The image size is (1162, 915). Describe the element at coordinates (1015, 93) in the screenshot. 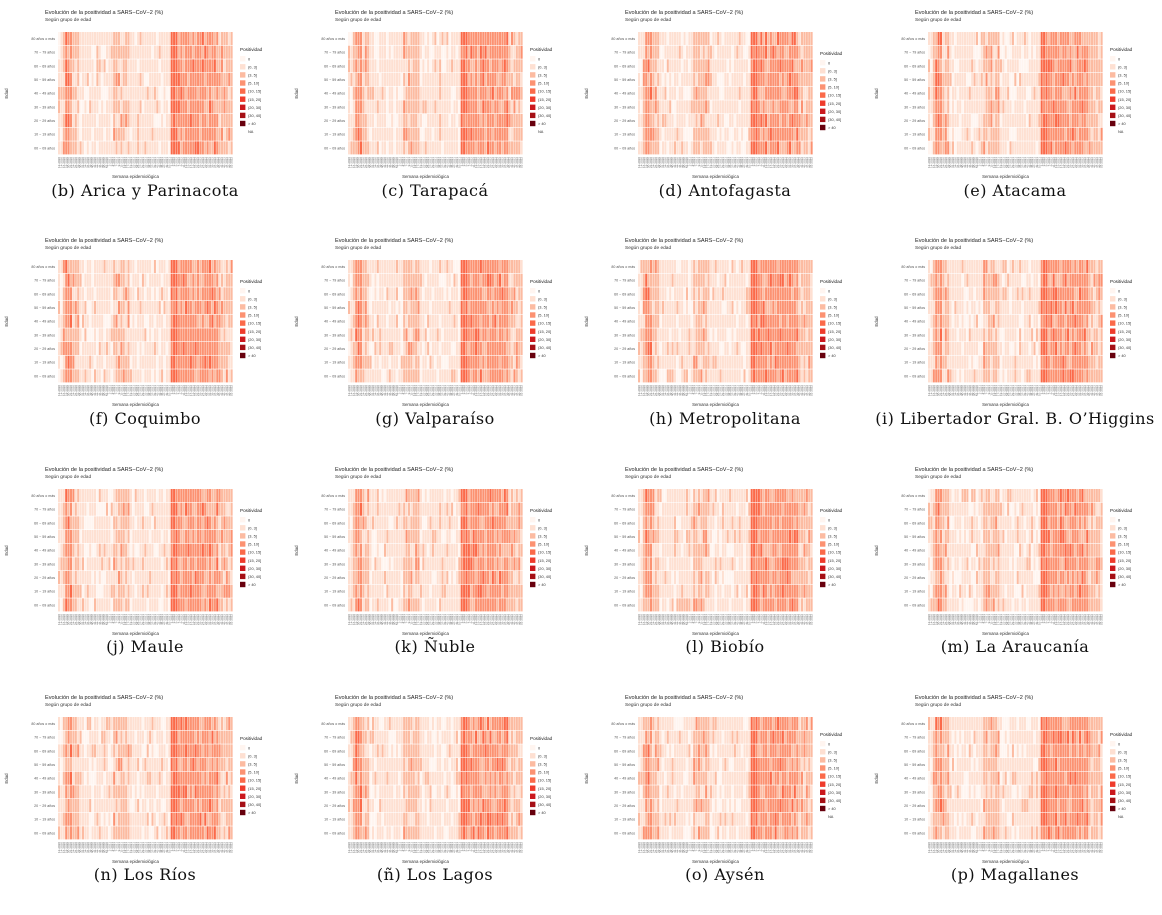

I see `heatmap-cells` at that location.